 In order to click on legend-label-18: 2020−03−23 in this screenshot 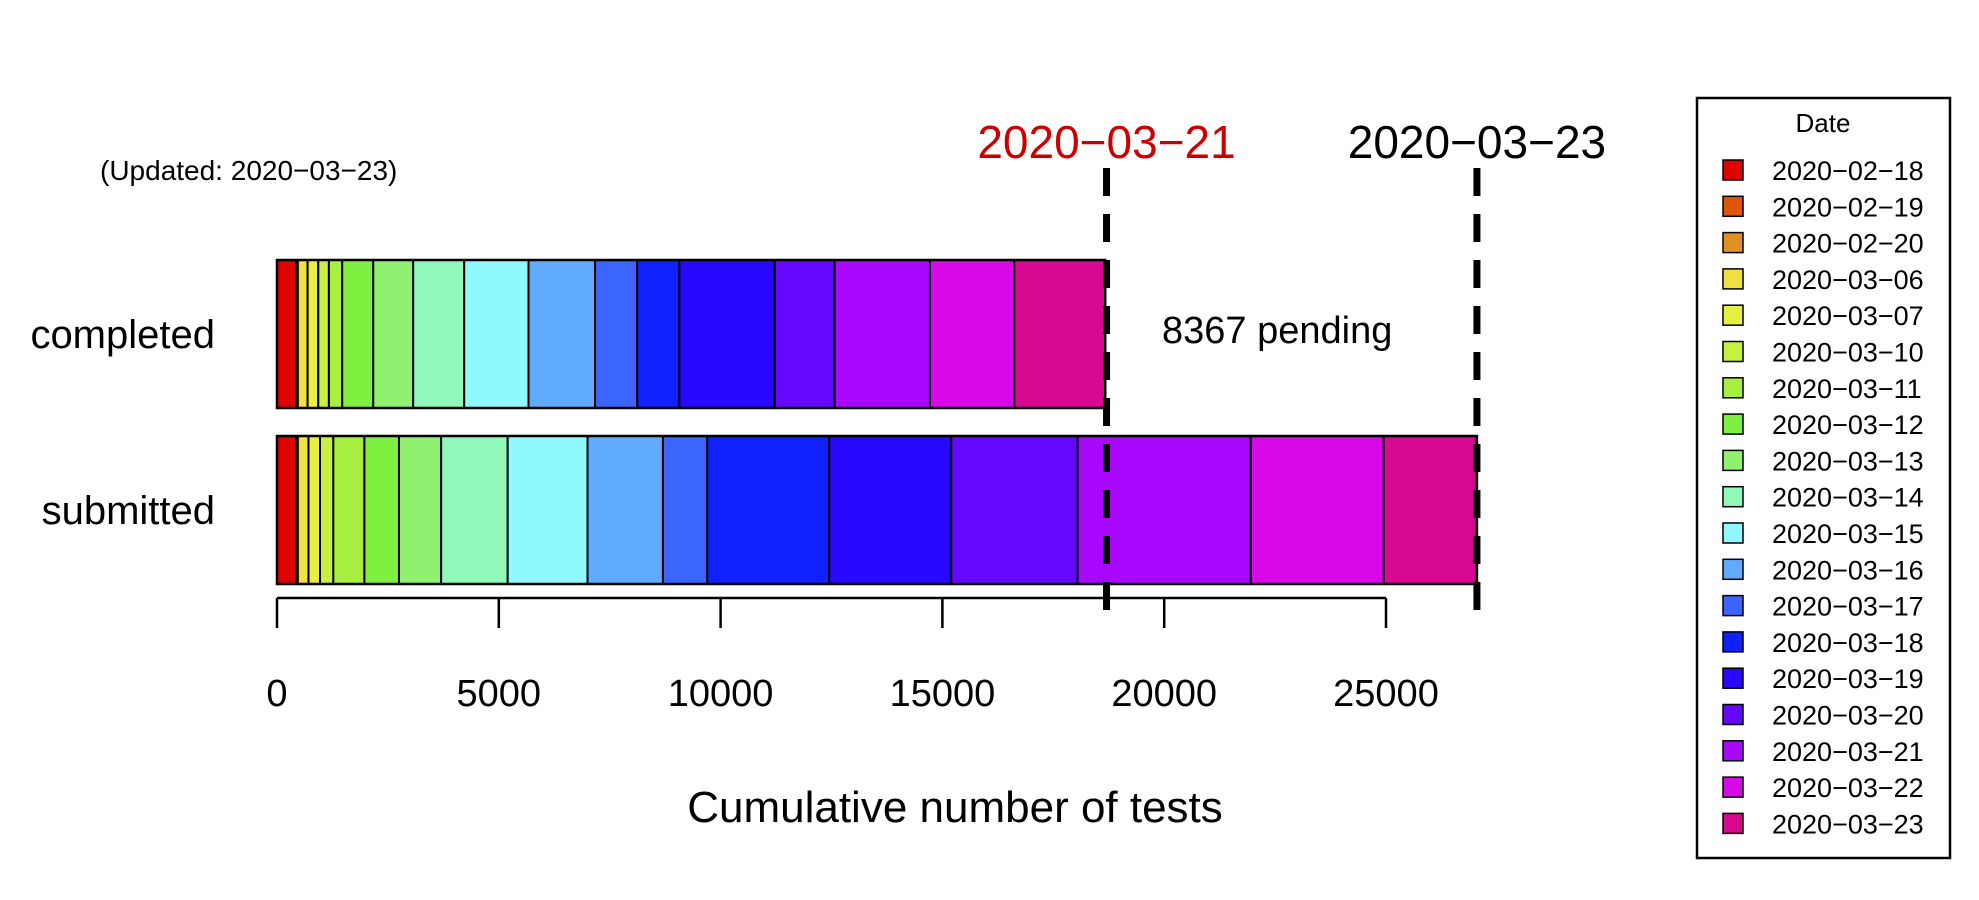, I will do `click(1848, 824)`.